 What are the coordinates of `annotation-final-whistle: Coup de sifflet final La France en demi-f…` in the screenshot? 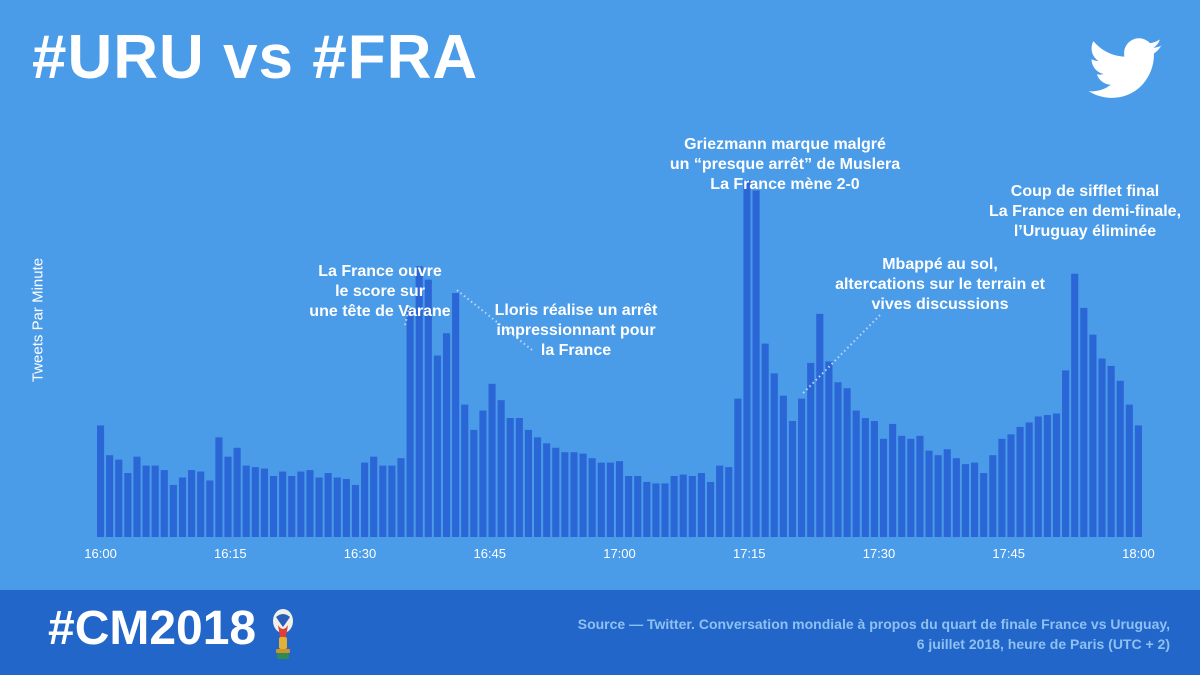 It's located at (1085, 211).